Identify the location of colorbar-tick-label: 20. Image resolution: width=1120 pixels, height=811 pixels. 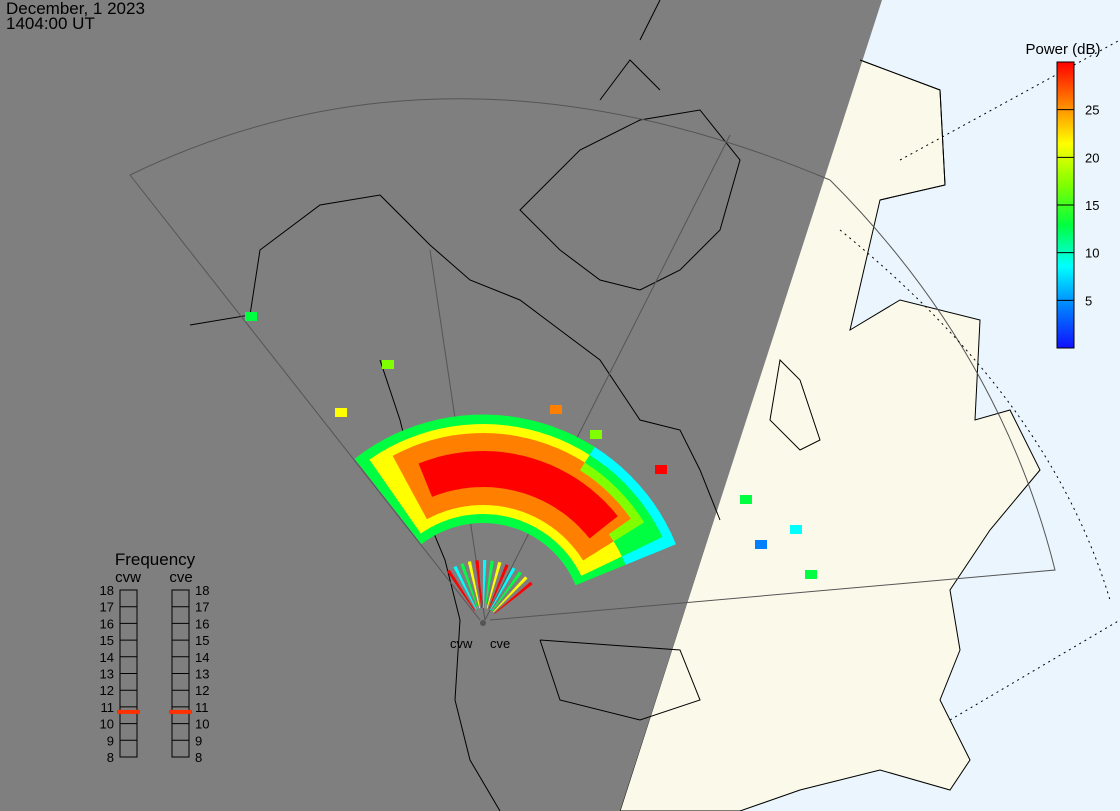
(1092, 157).